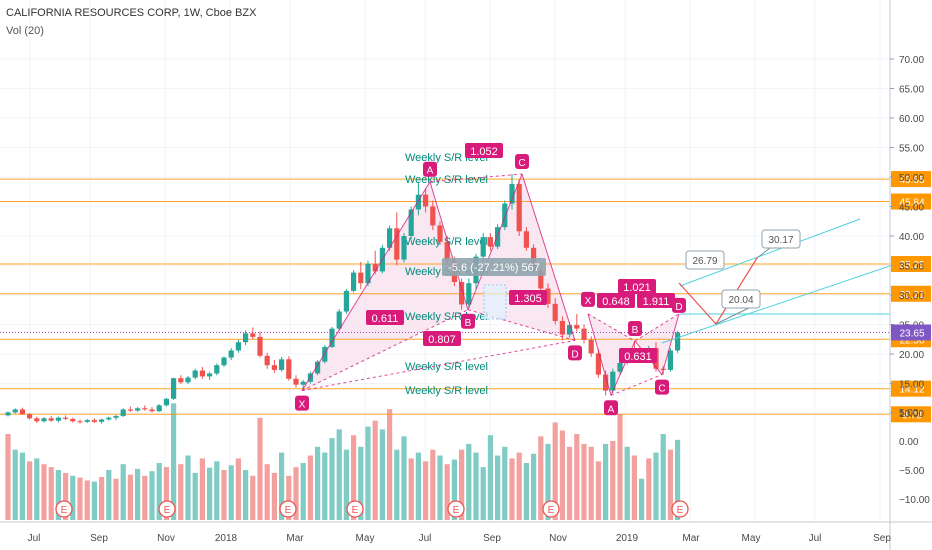  Describe the element at coordinates (912, 415) in the screenshot. I see `sr-price-tag-label: 9.78` at that location.